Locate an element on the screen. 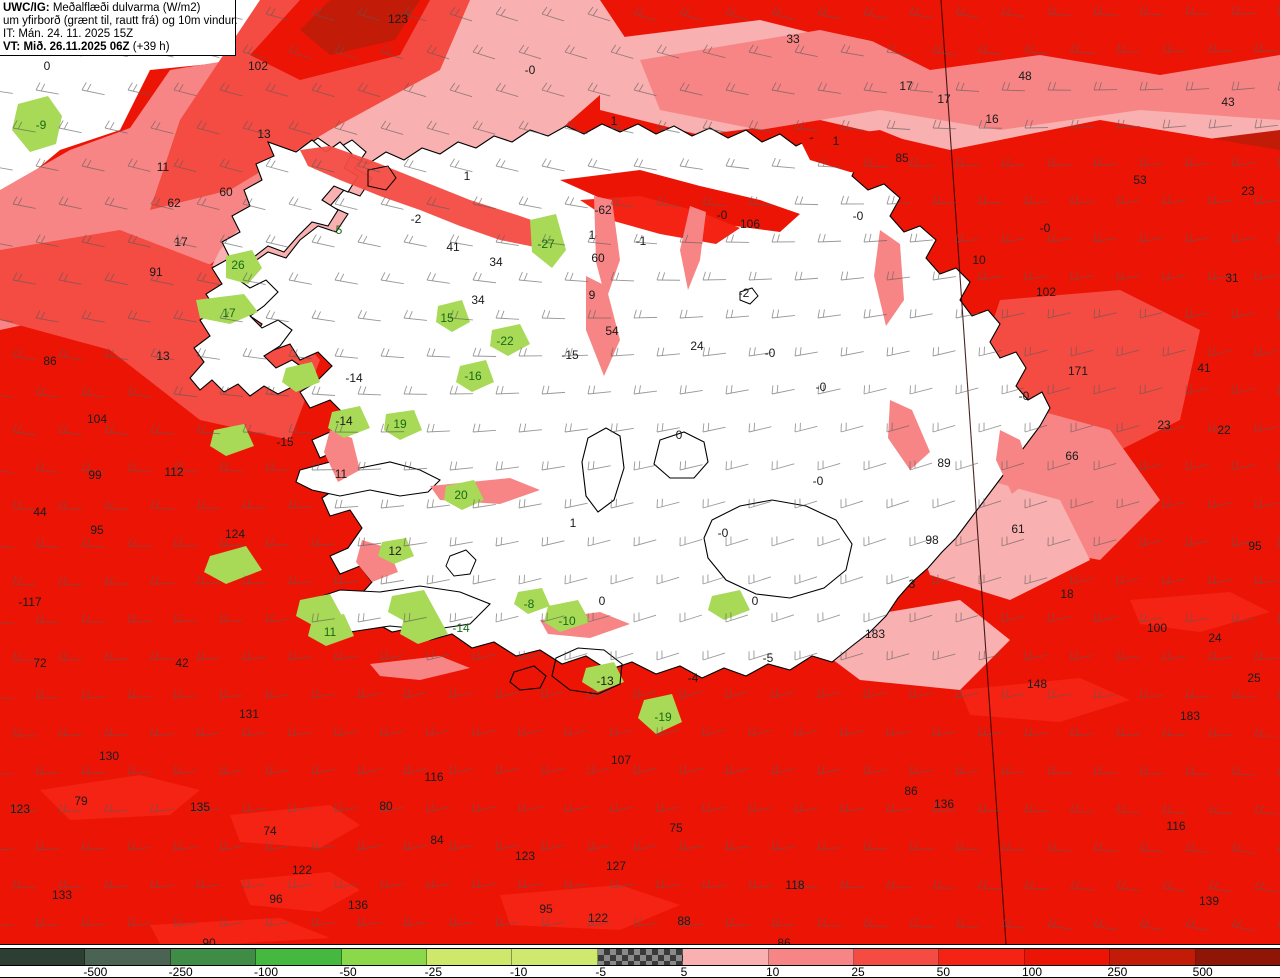 This screenshot has height=978, width=1280. info-line-1-rest: Meðalflæði dulvarma (W/m2) is located at coordinates (125, 8).